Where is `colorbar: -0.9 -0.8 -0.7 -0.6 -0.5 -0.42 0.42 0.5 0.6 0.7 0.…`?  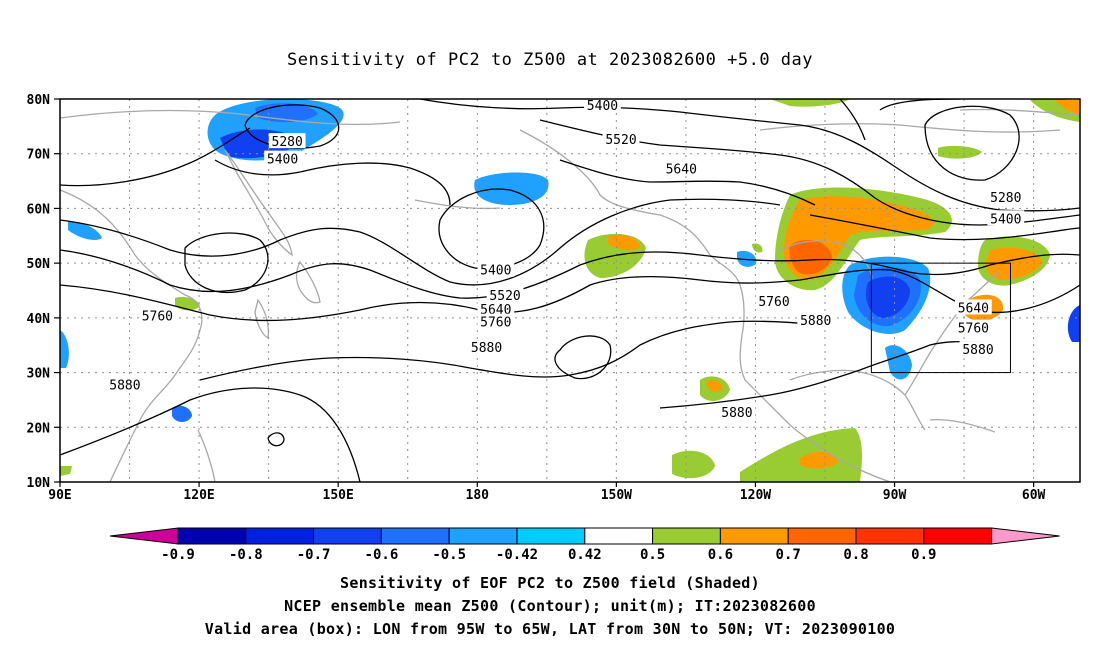
colorbar: -0.9 -0.8 -0.7 -0.6 -0.5 -0.42 0.42 0.5 0.6 0.7 0.… is located at coordinates (584, 545).